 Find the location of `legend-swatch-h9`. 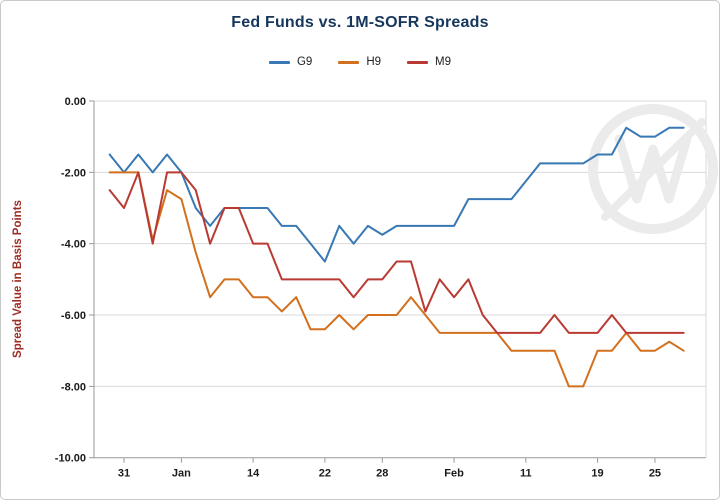

legend-swatch-h9 is located at coordinates (349, 62).